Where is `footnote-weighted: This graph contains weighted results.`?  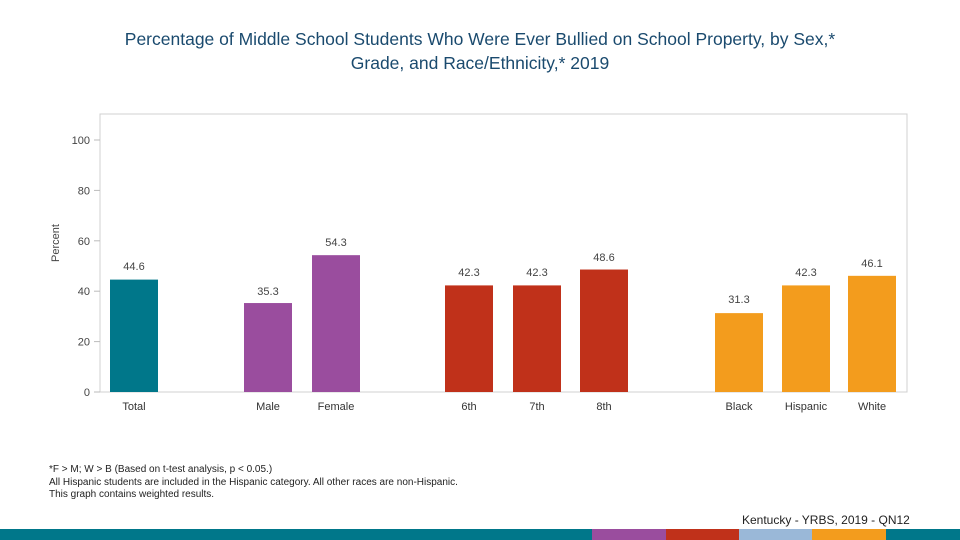
footnote-weighted: This graph contains weighted results. is located at coordinates (132, 494).